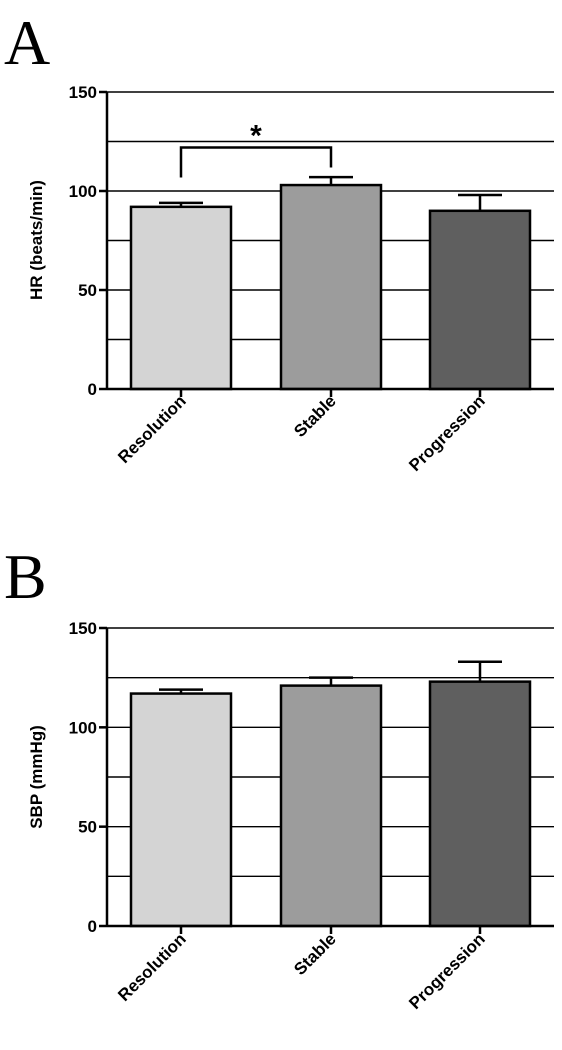 This screenshot has height=1050, width=562. I want to click on panel-a-letter: A, so click(27, 42).